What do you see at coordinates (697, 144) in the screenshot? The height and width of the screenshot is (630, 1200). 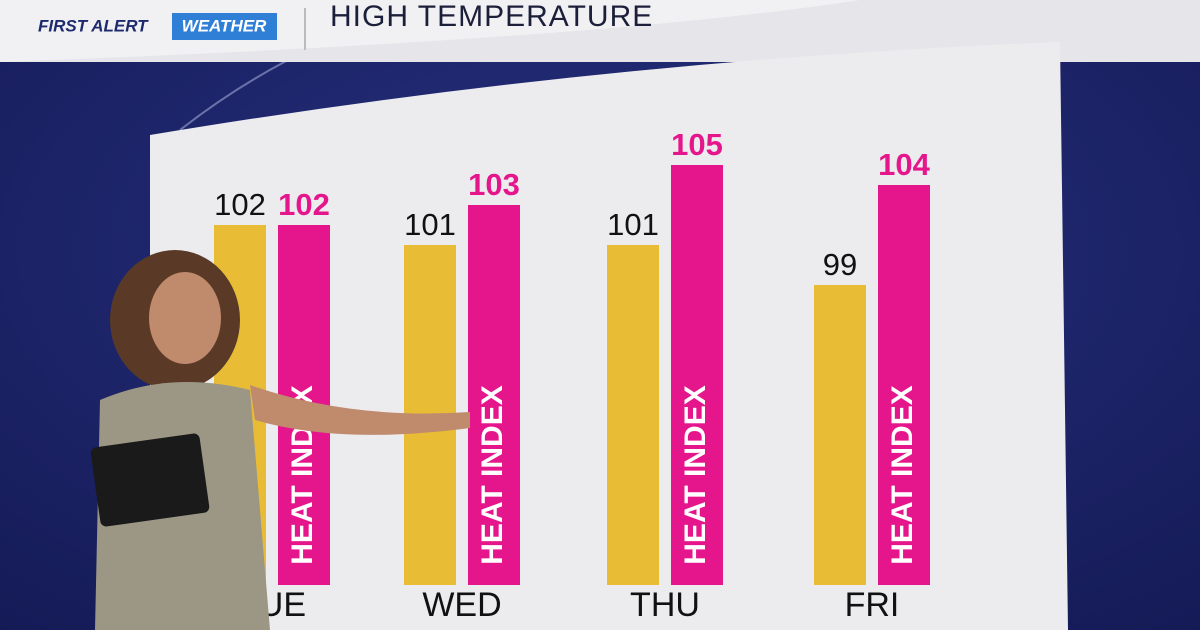 I see `value-label: 105` at bounding box center [697, 144].